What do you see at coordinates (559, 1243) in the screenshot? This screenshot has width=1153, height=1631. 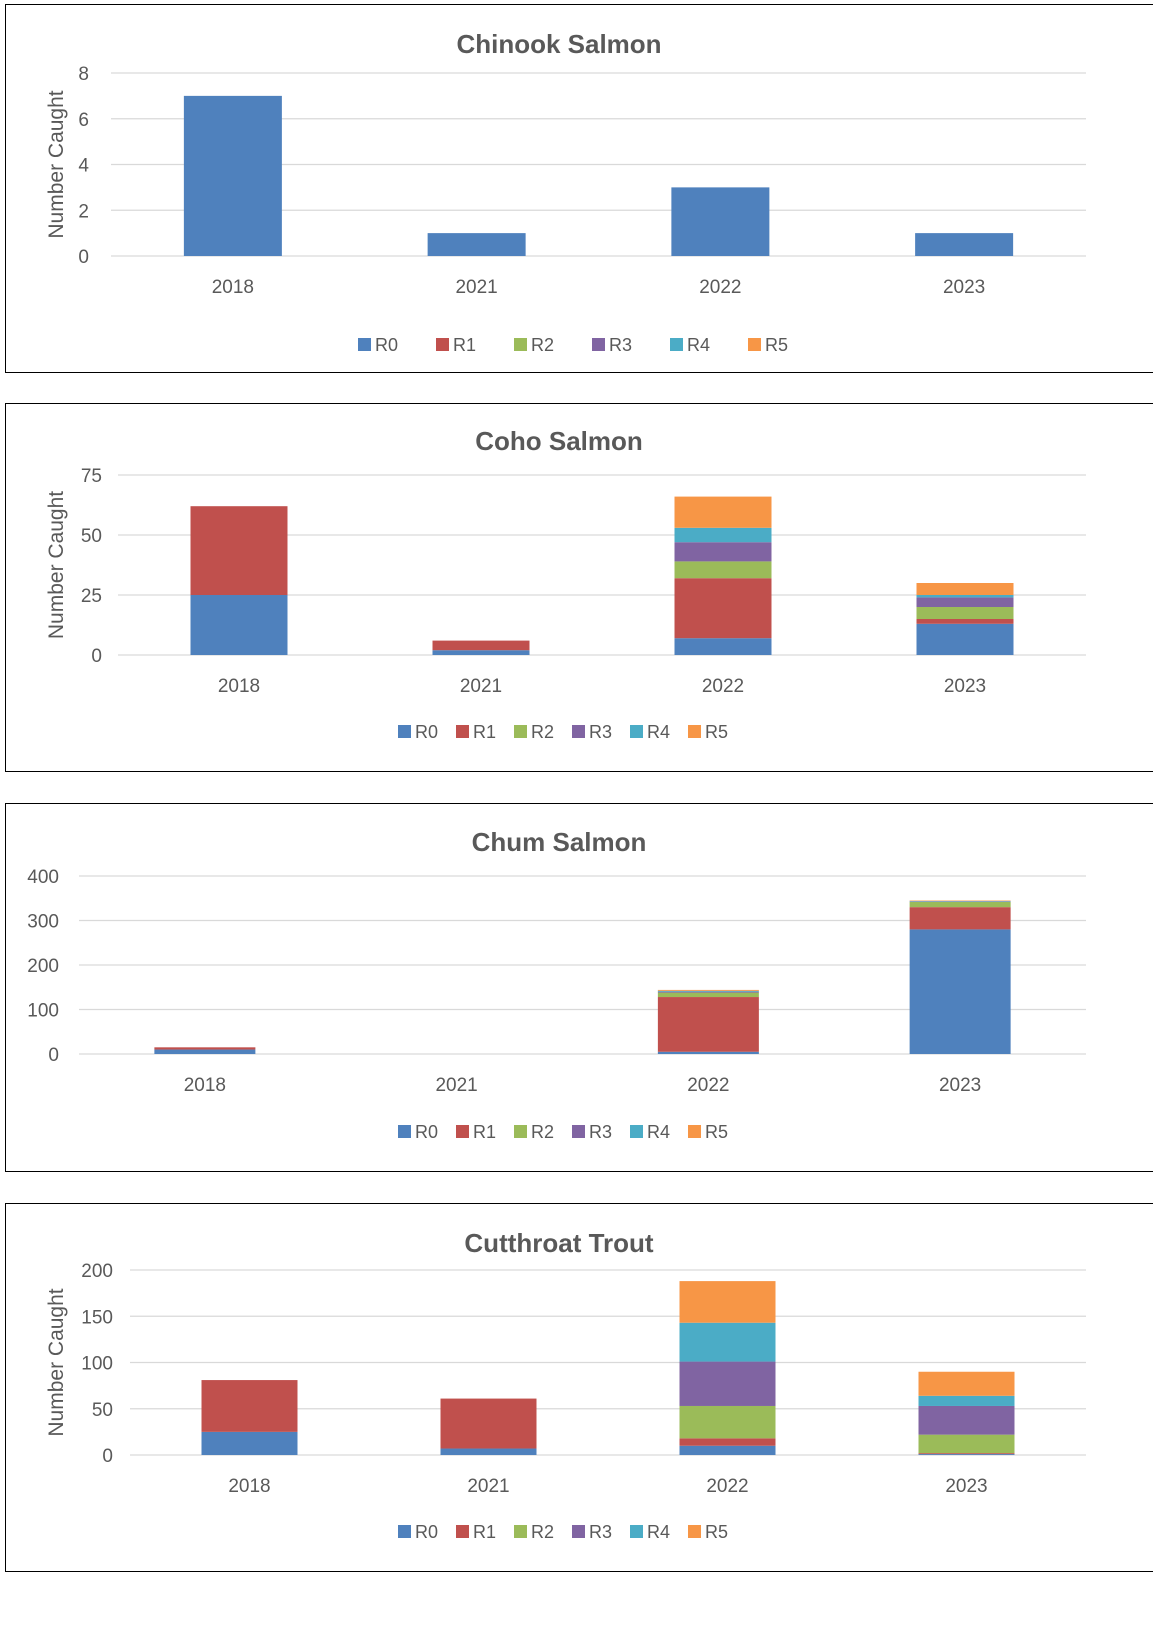 I see `chart-title: Cutthroat Trout` at bounding box center [559, 1243].